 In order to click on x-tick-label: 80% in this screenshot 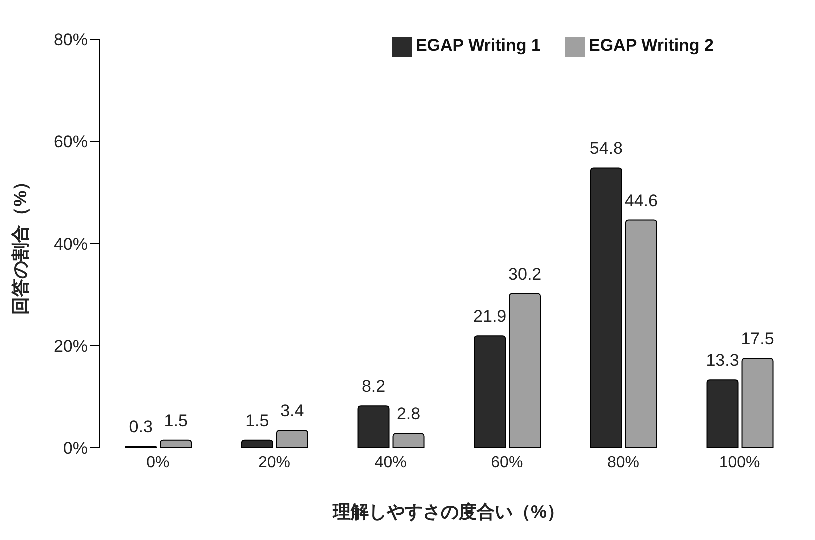, I will do `click(623, 463)`.